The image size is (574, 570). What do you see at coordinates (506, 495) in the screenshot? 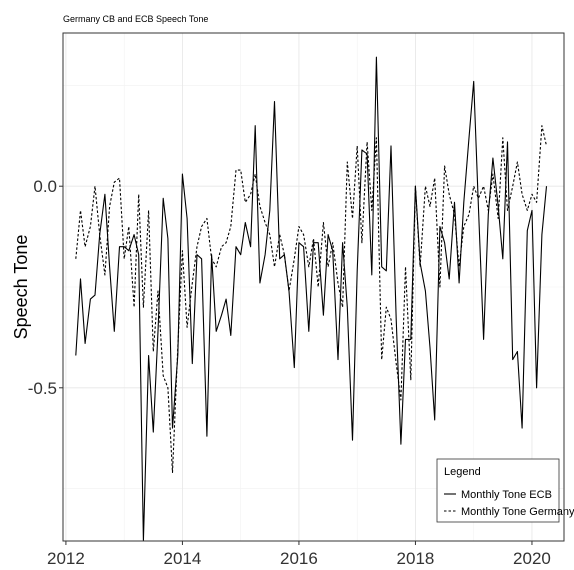
I see `legend-label-ecb: Monthly Tone ECB` at bounding box center [506, 495].